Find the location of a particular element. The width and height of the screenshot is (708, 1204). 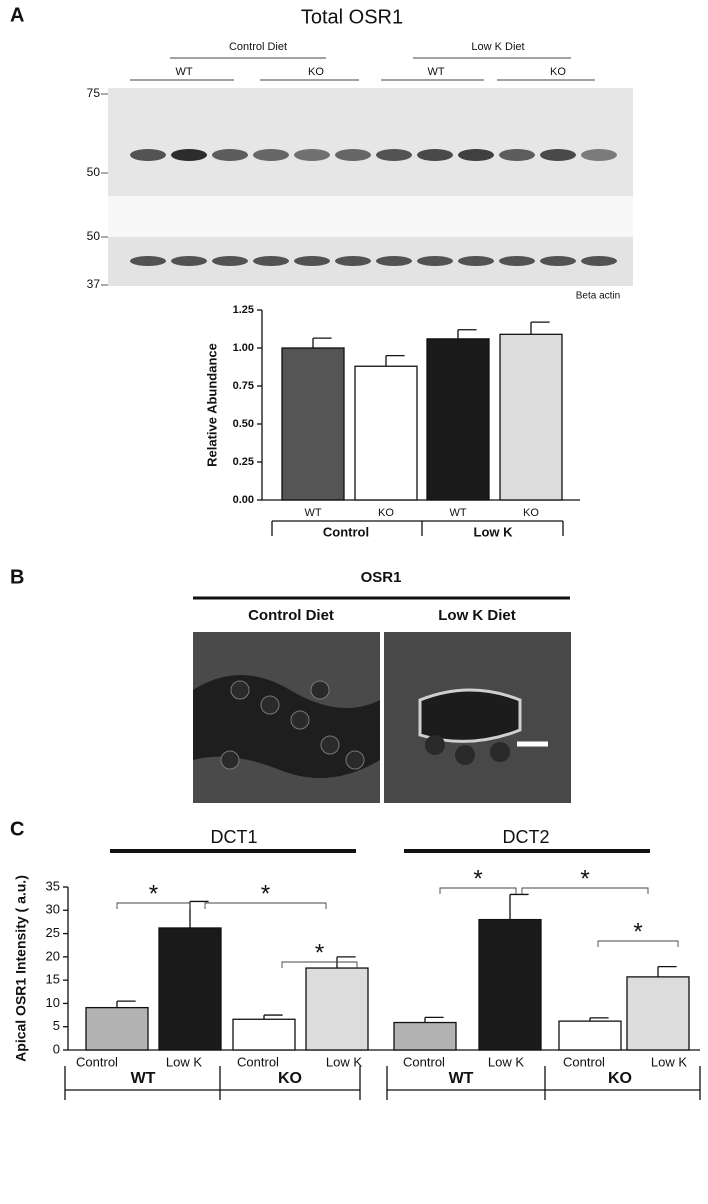

bands is located at coordinates (373, 207).